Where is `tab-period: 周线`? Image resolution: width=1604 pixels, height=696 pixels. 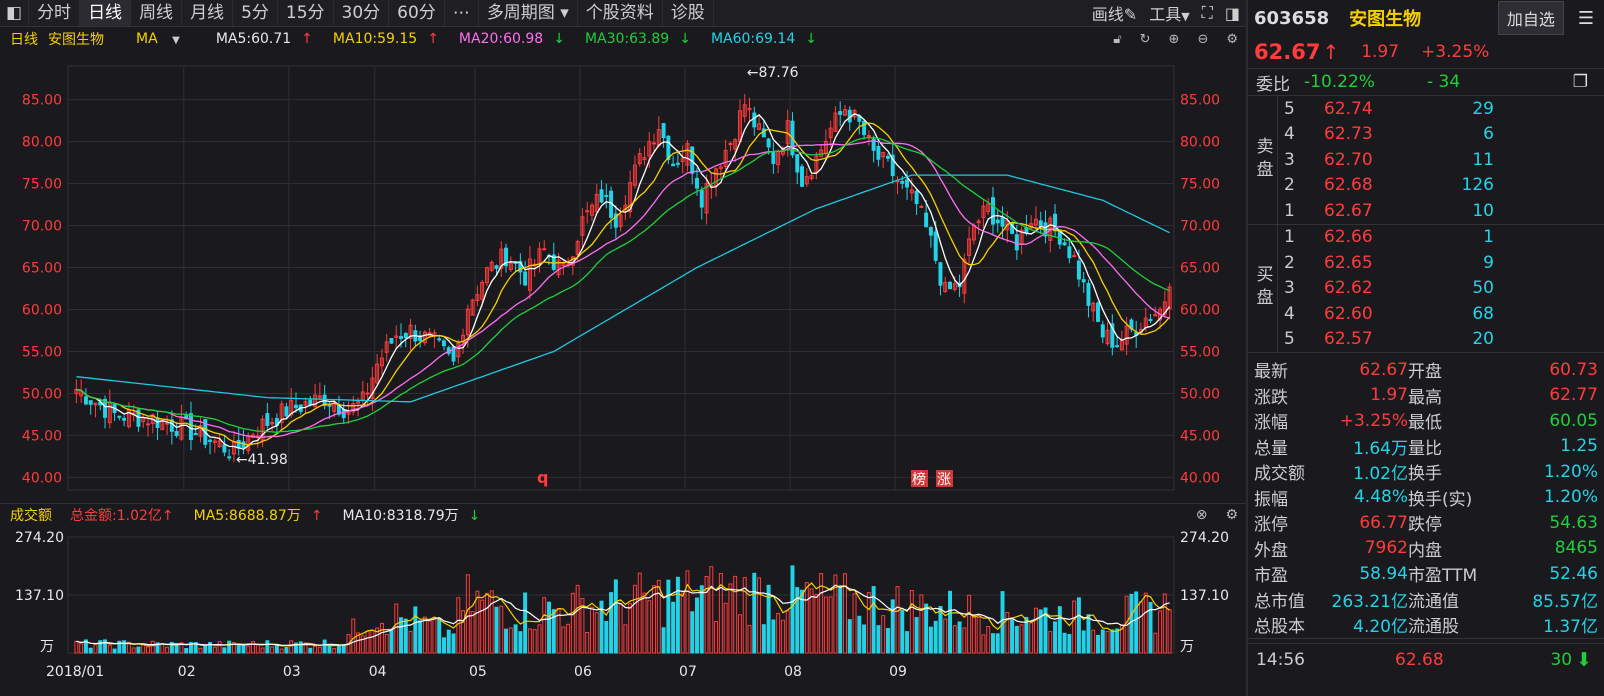
tab-period: 周线 is located at coordinates (157, 13).